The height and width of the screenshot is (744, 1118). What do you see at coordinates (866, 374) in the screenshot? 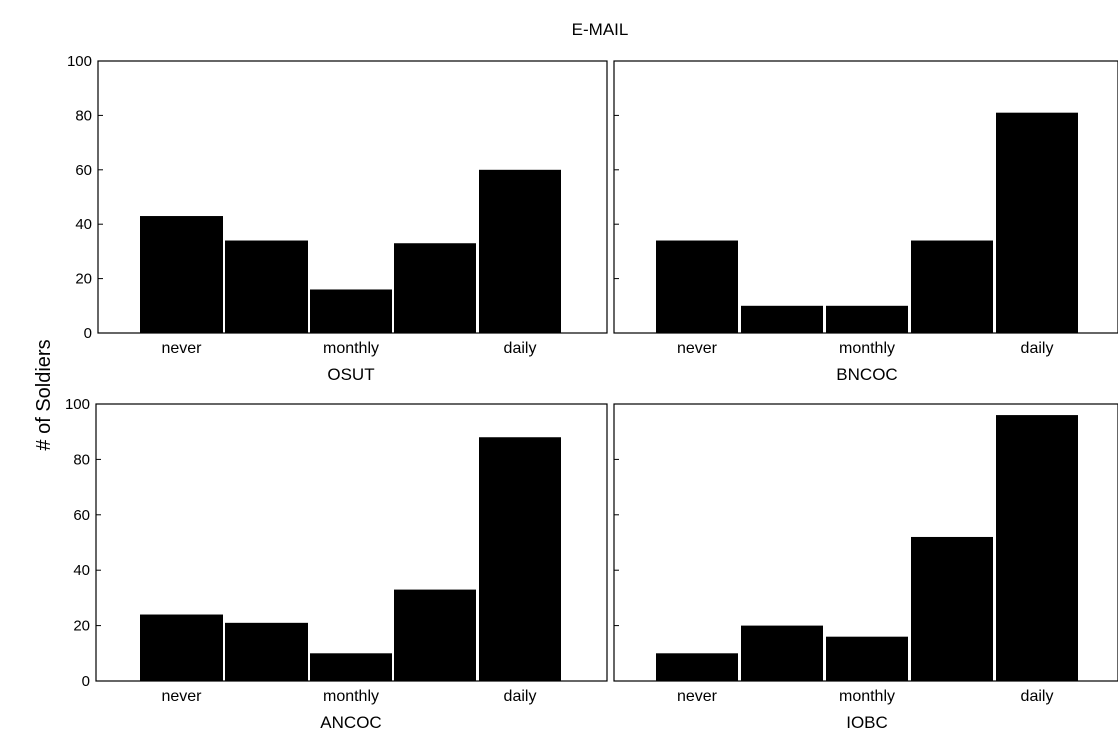
I see `panel-title: BNCOC` at bounding box center [866, 374].